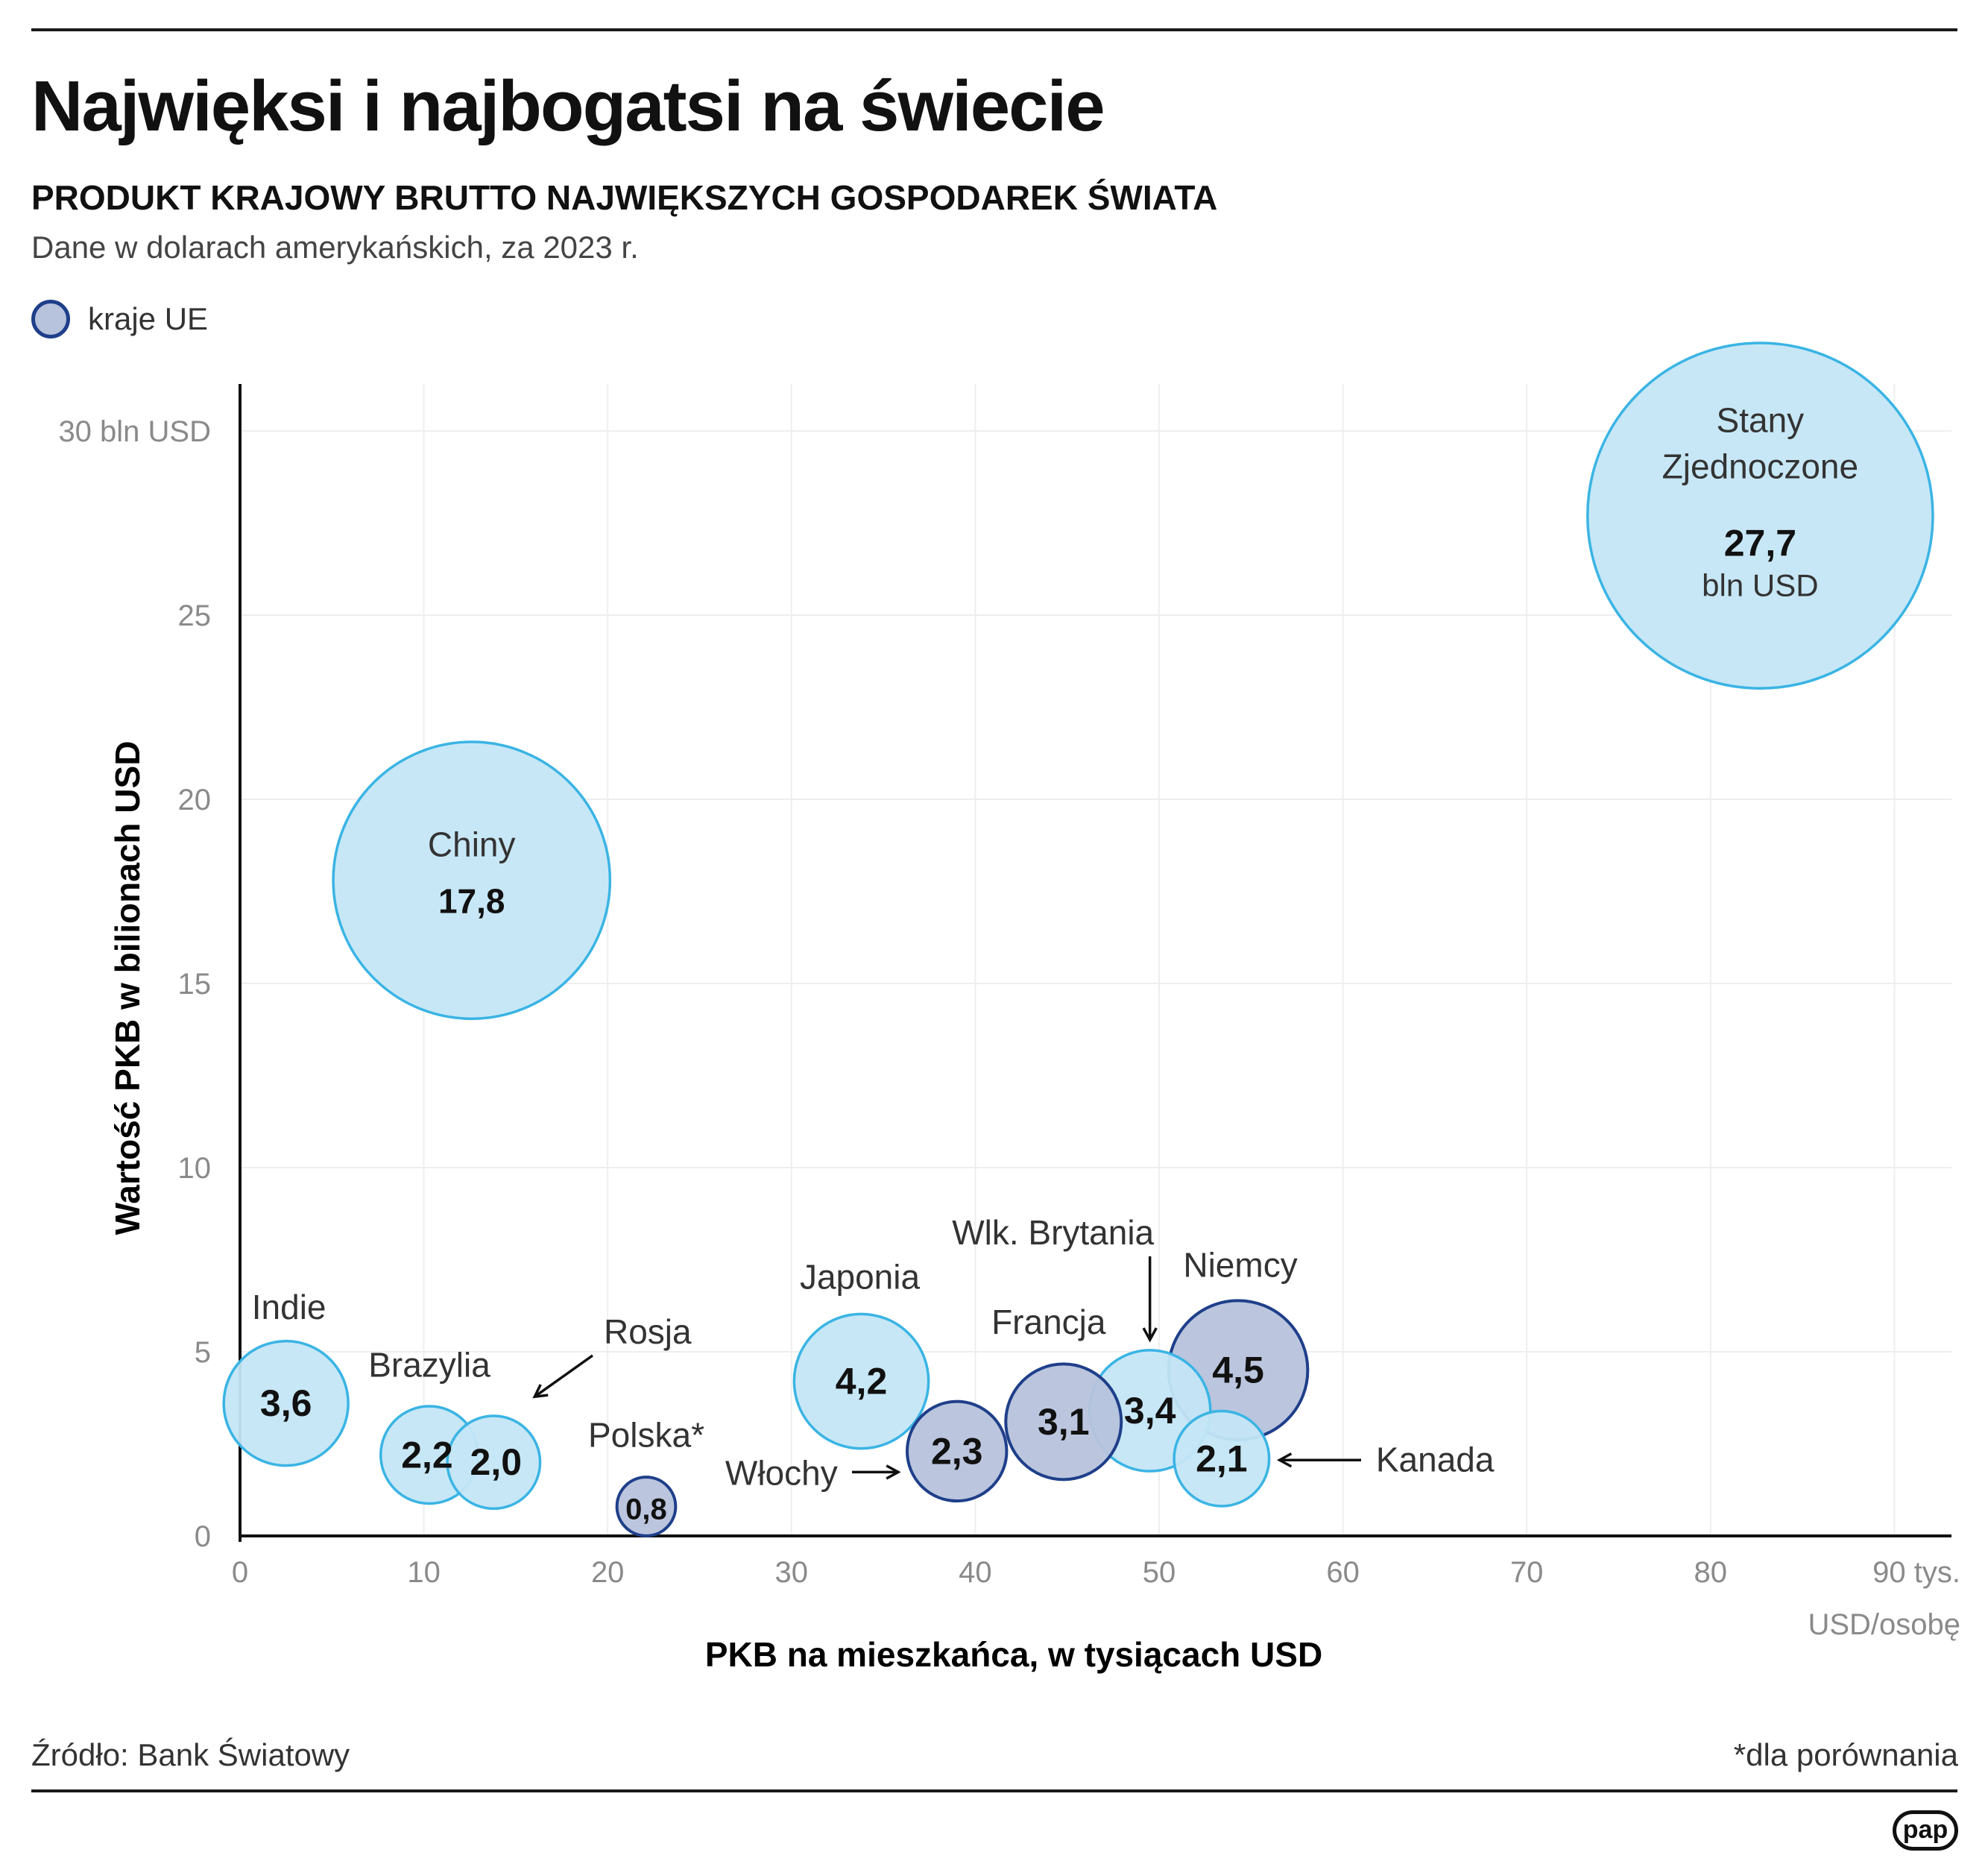 The image size is (1988, 1864). What do you see at coordinates (894, 1472) in the screenshot?
I see `arrow-wlochy-head` at bounding box center [894, 1472].